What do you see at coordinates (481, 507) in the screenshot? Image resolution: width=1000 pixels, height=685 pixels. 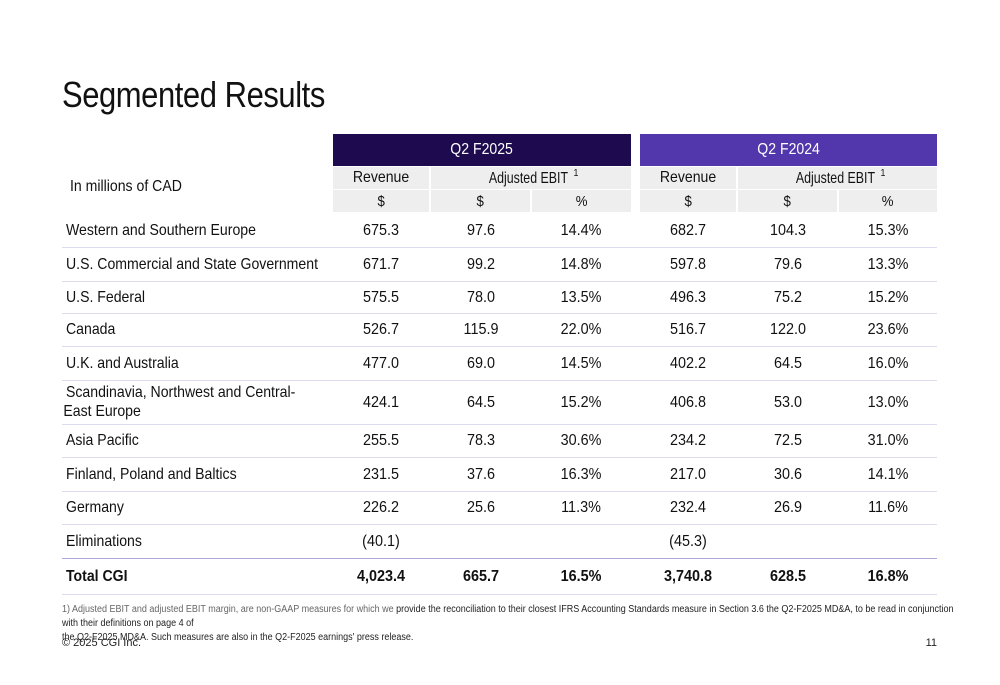 I see `value-cell: 25.6` at bounding box center [481, 507].